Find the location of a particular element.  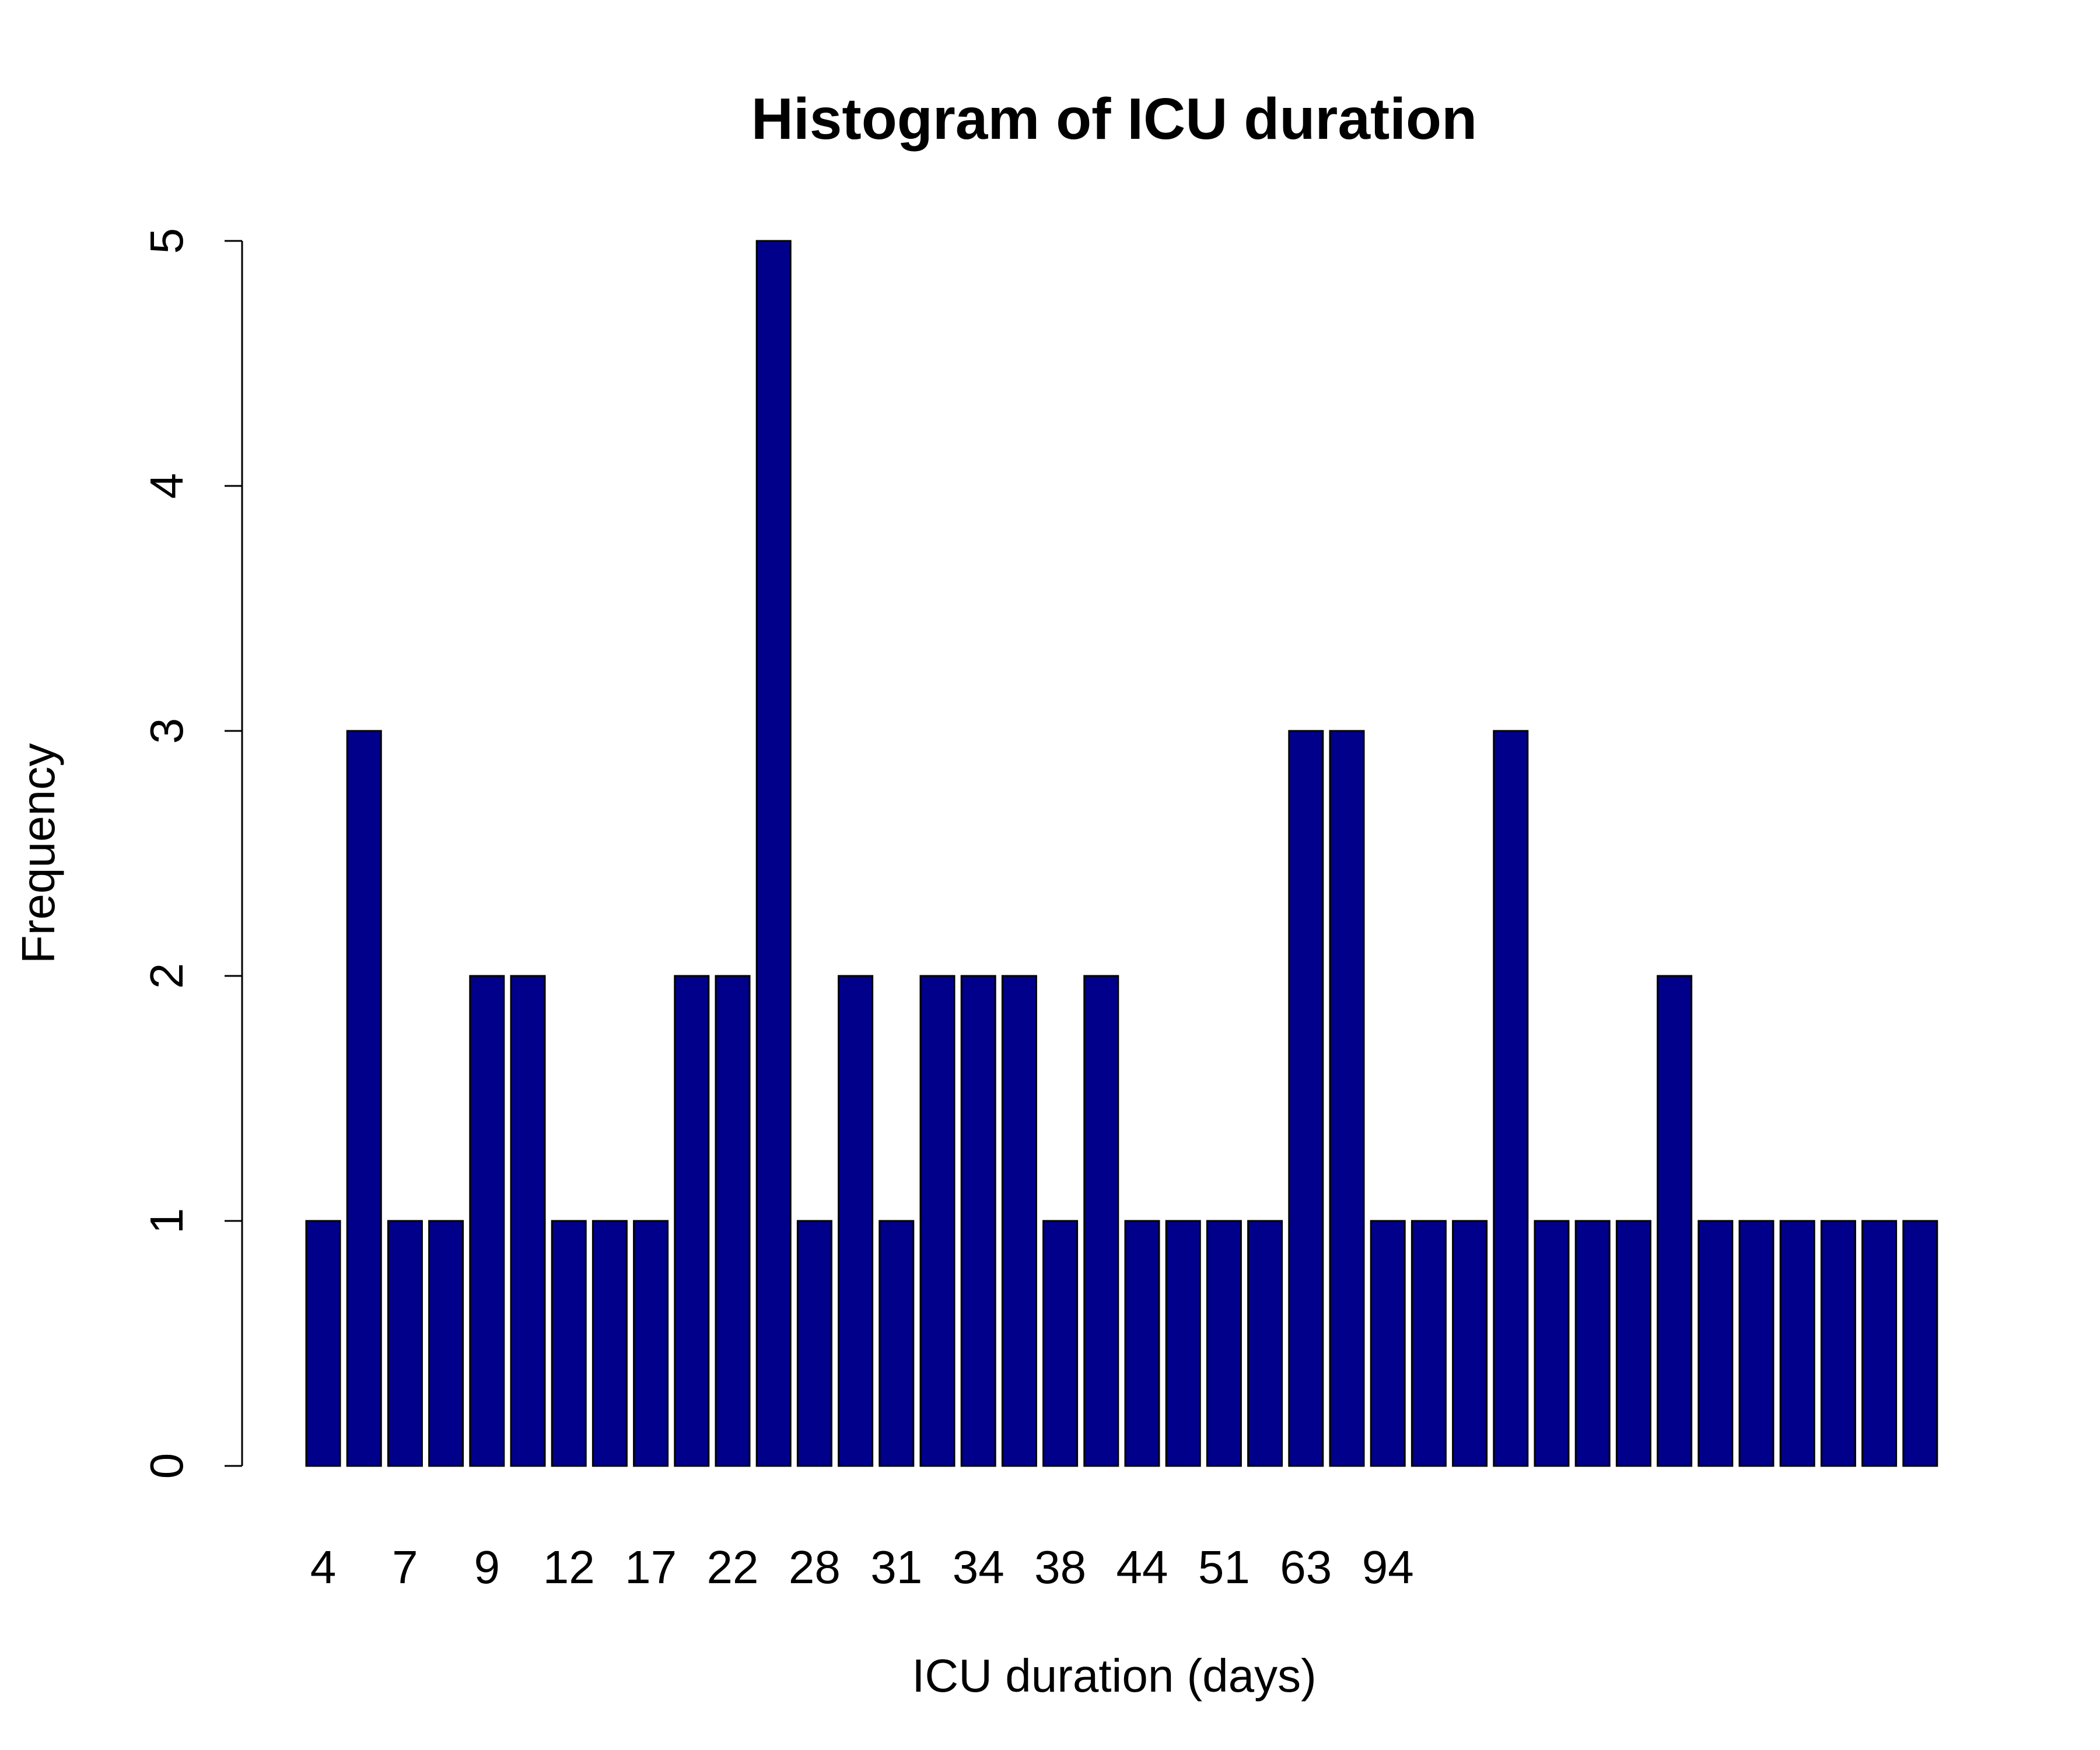

chart-title: Histogram of ICU duration is located at coordinates (1114, 119).